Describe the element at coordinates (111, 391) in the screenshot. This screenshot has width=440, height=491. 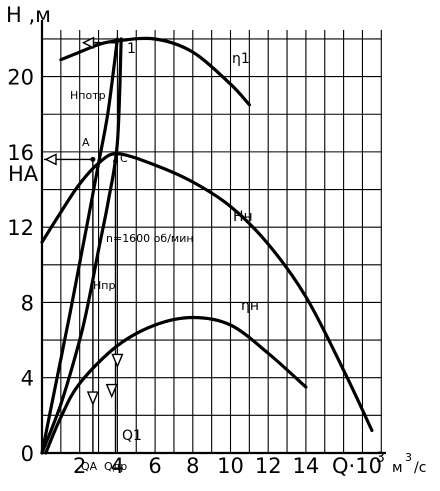
I see `arrow-qdr` at that location.